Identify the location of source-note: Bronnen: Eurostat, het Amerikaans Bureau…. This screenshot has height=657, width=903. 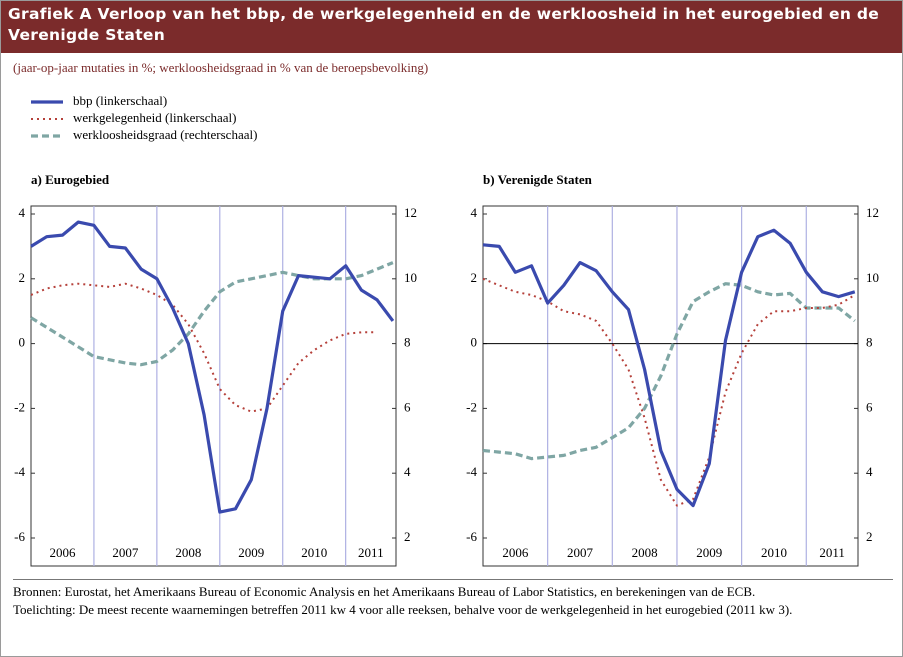
(384, 591).